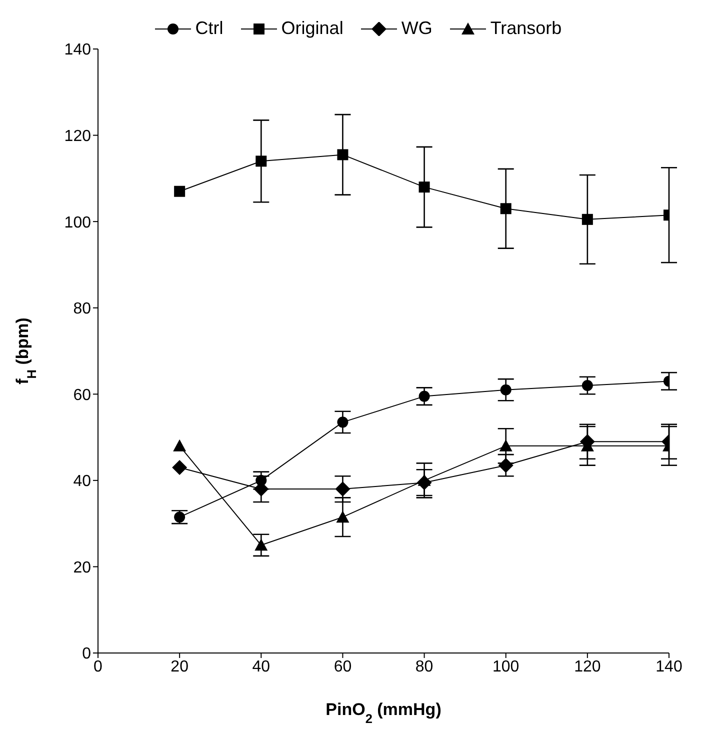 The height and width of the screenshot is (734, 701). I want to click on y-tick-label: 60, so click(82, 395).